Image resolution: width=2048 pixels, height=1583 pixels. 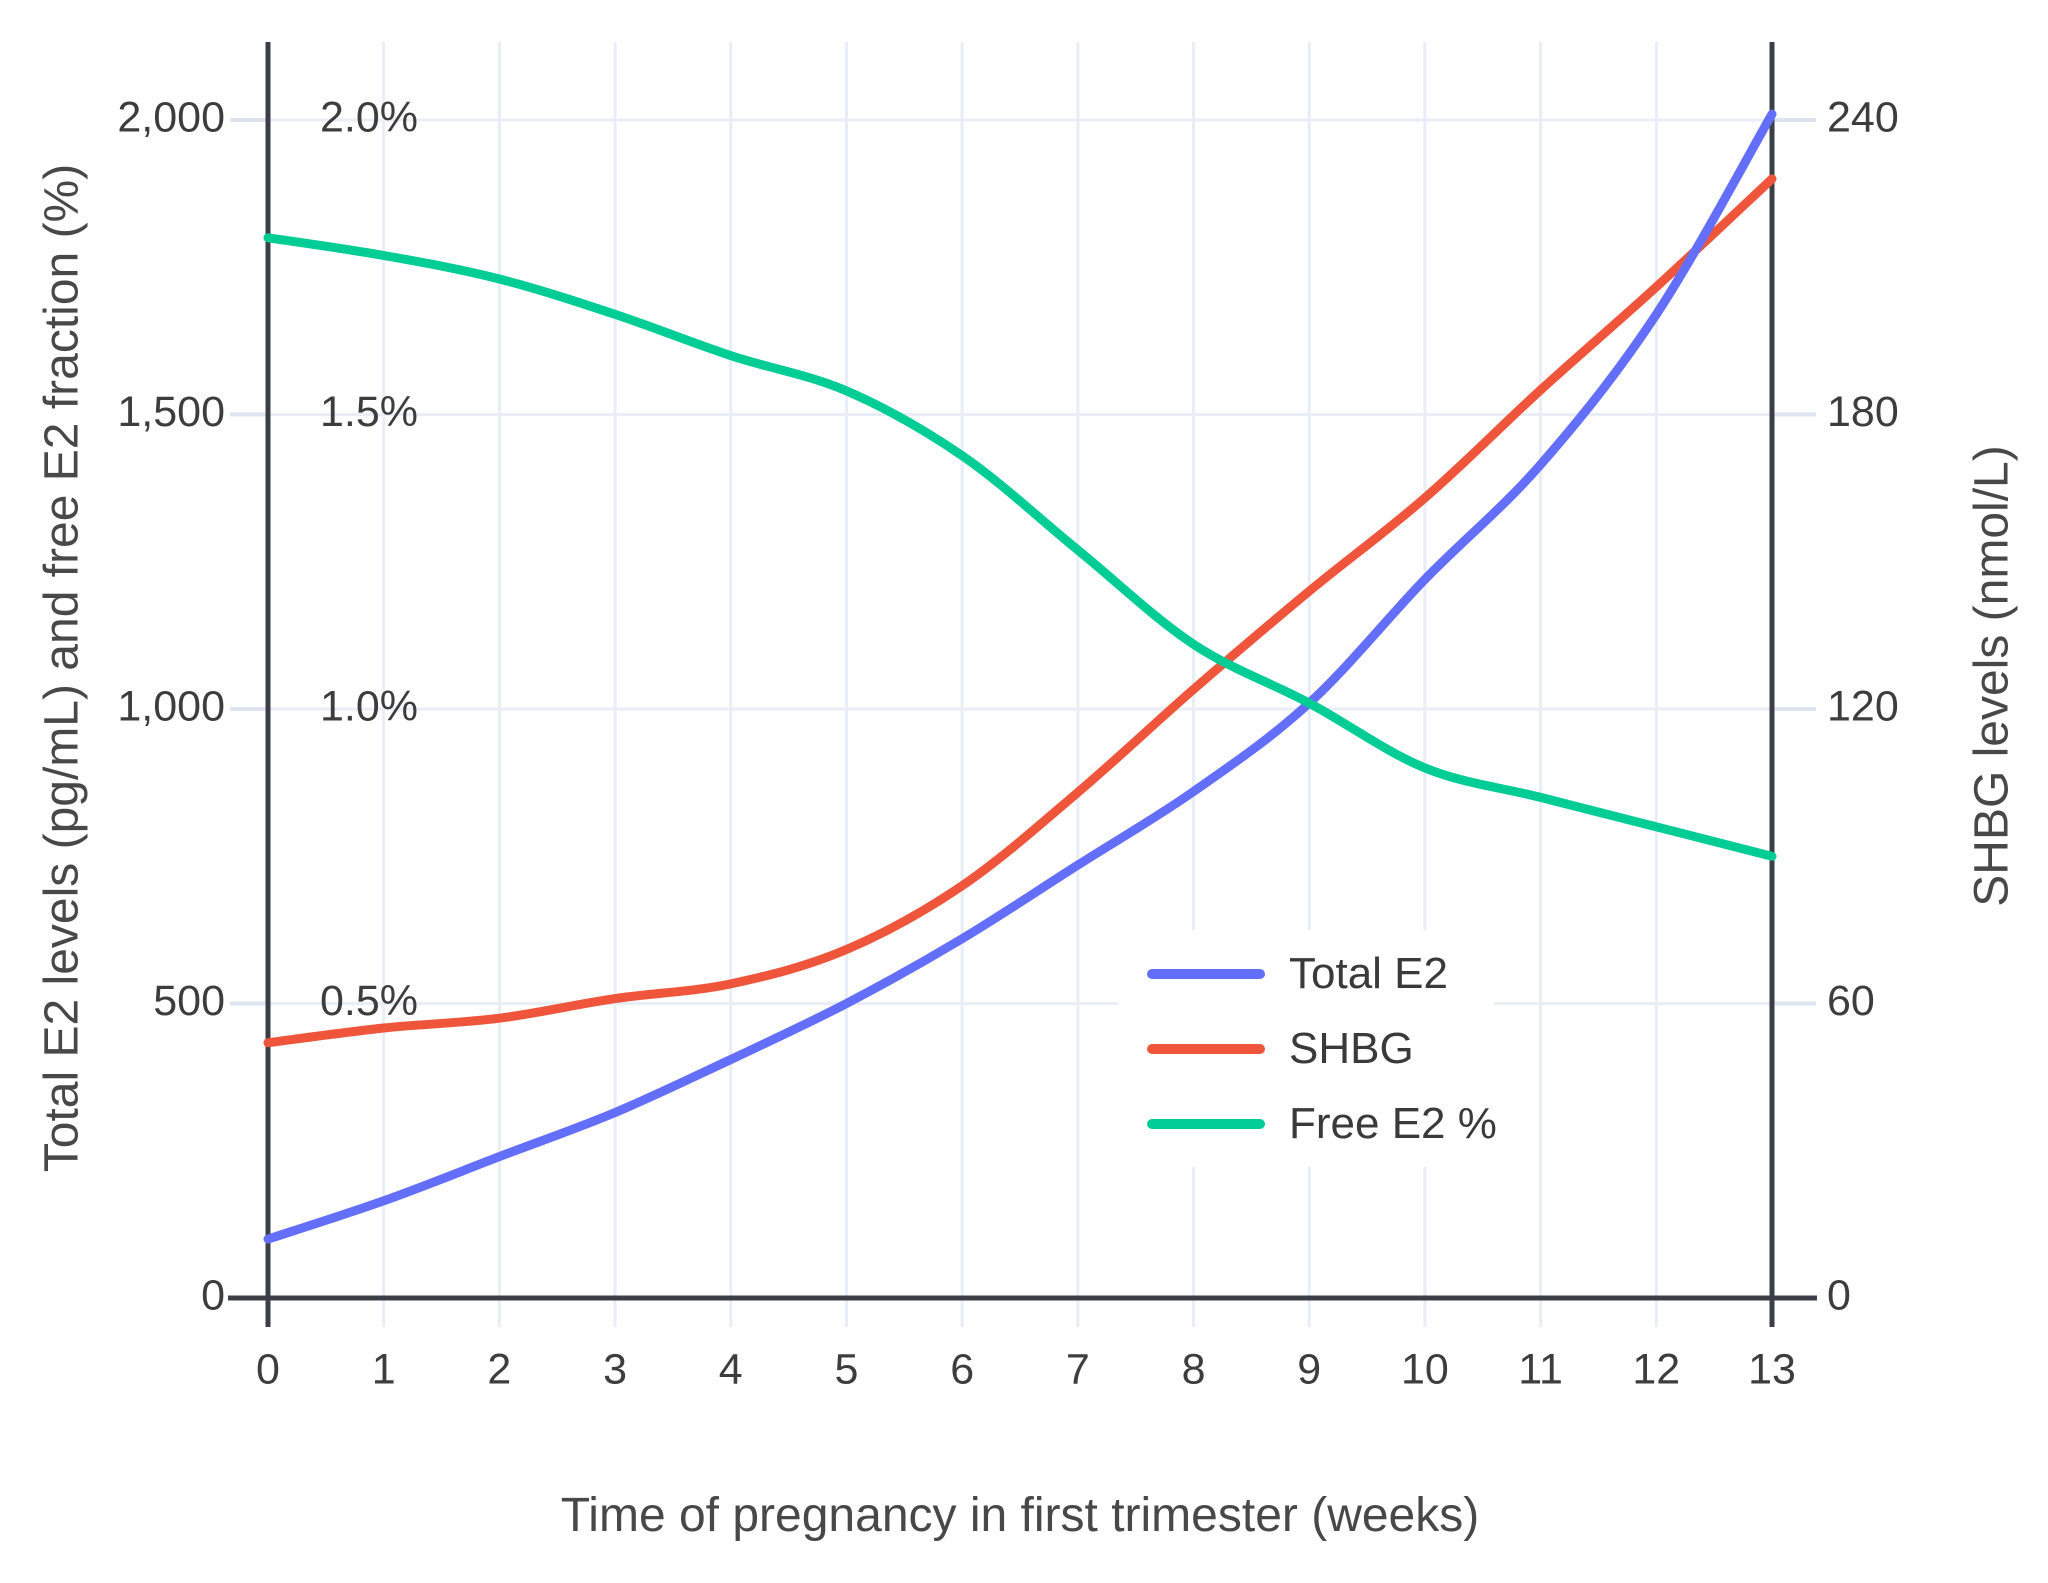 What do you see at coordinates (1851, 1001) in the screenshot?
I see `y-right-tick-label: 60` at bounding box center [1851, 1001].